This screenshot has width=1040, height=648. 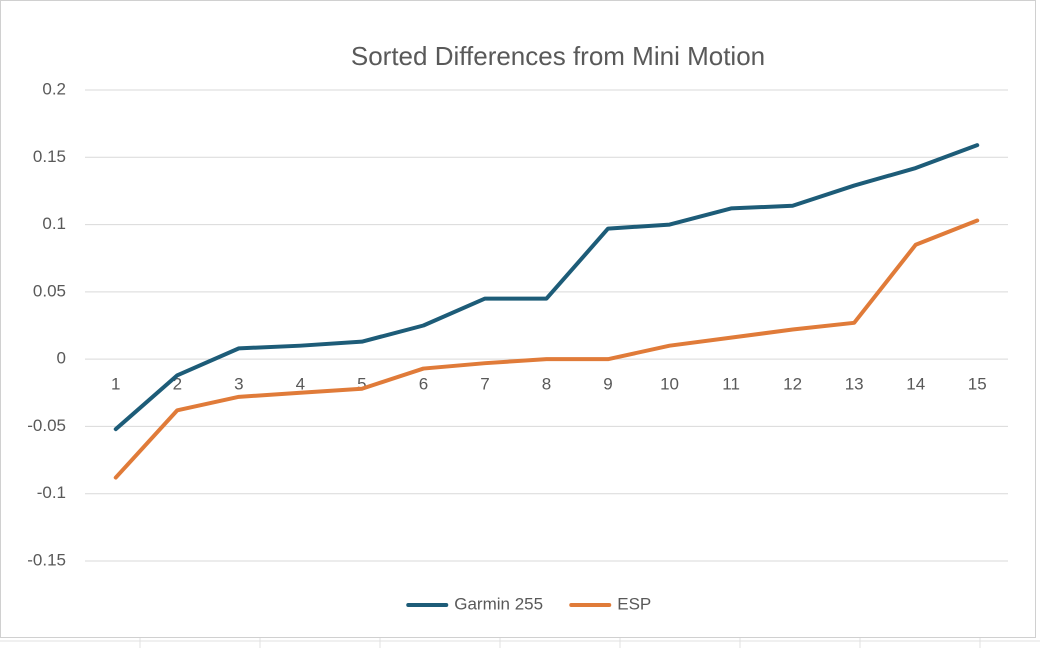 I want to click on y-tick-label: -0.1, so click(x=51, y=492).